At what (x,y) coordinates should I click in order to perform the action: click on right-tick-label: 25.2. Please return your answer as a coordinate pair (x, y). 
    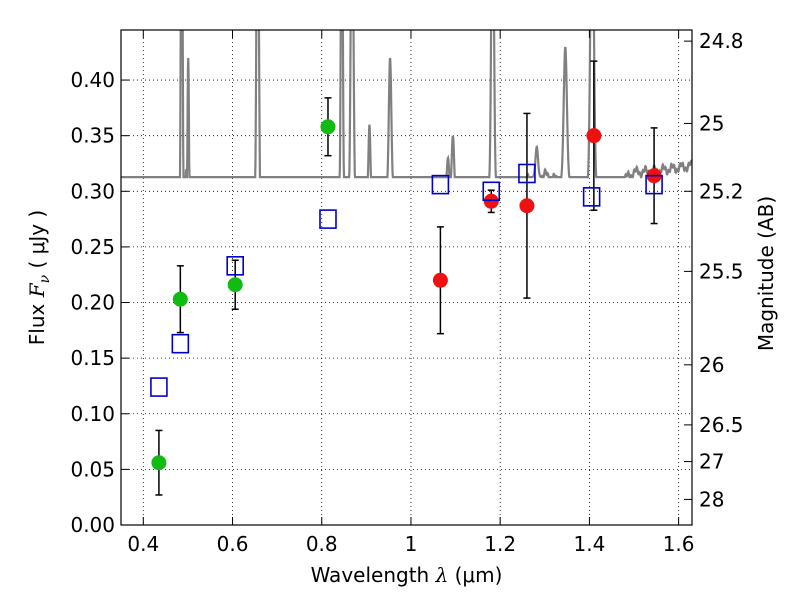
    Looking at the image, I should click on (721, 191).